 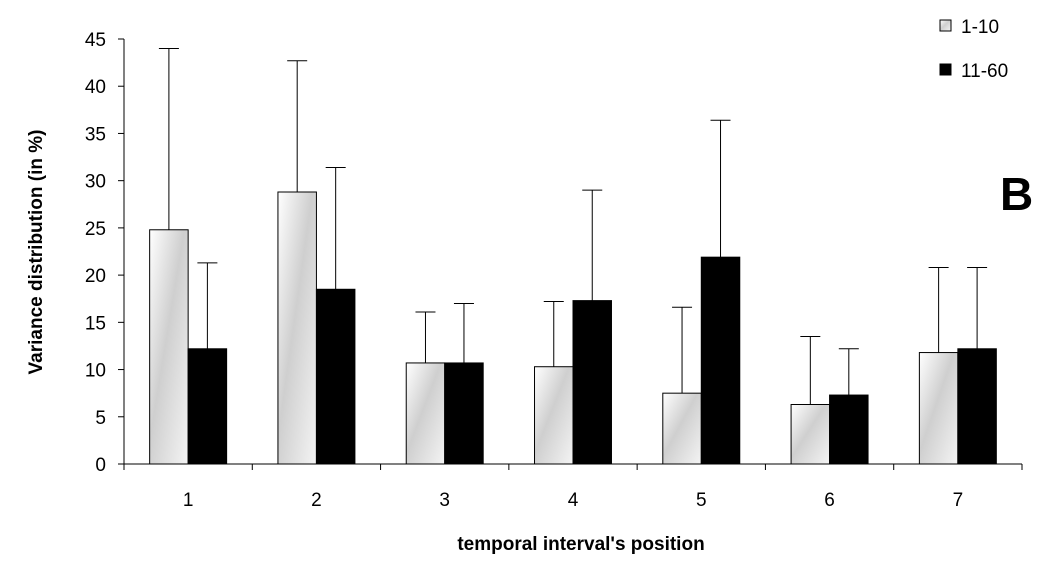 What do you see at coordinates (188, 500) in the screenshot?
I see `x-tick-label: 1` at bounding box center [188, 500].